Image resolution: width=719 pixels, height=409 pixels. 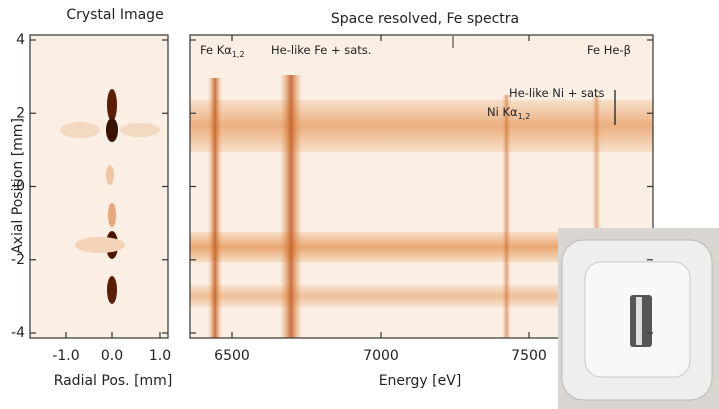 I want to click on annotation: Ni Kα1,2, so click(x=508, y=113).